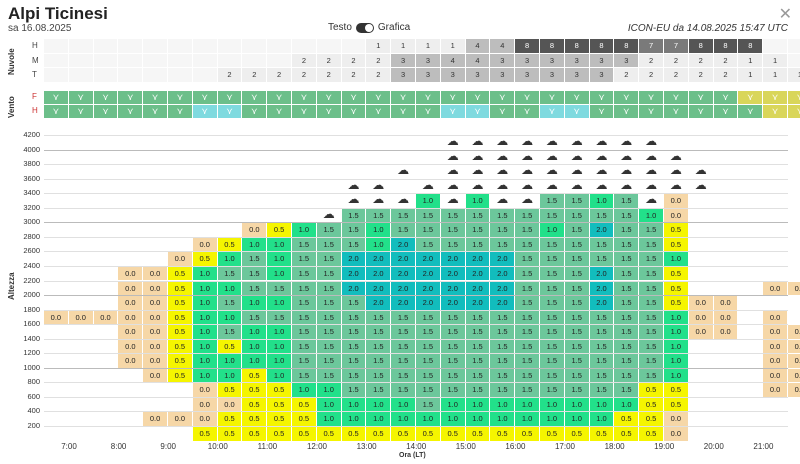 The width and height of the screenshot is (800, 464). What do you see at coordinates (58, 13) in the screenshot?
I see `page-title: Alpi Ticinesi` at bounding box center [58, 13].